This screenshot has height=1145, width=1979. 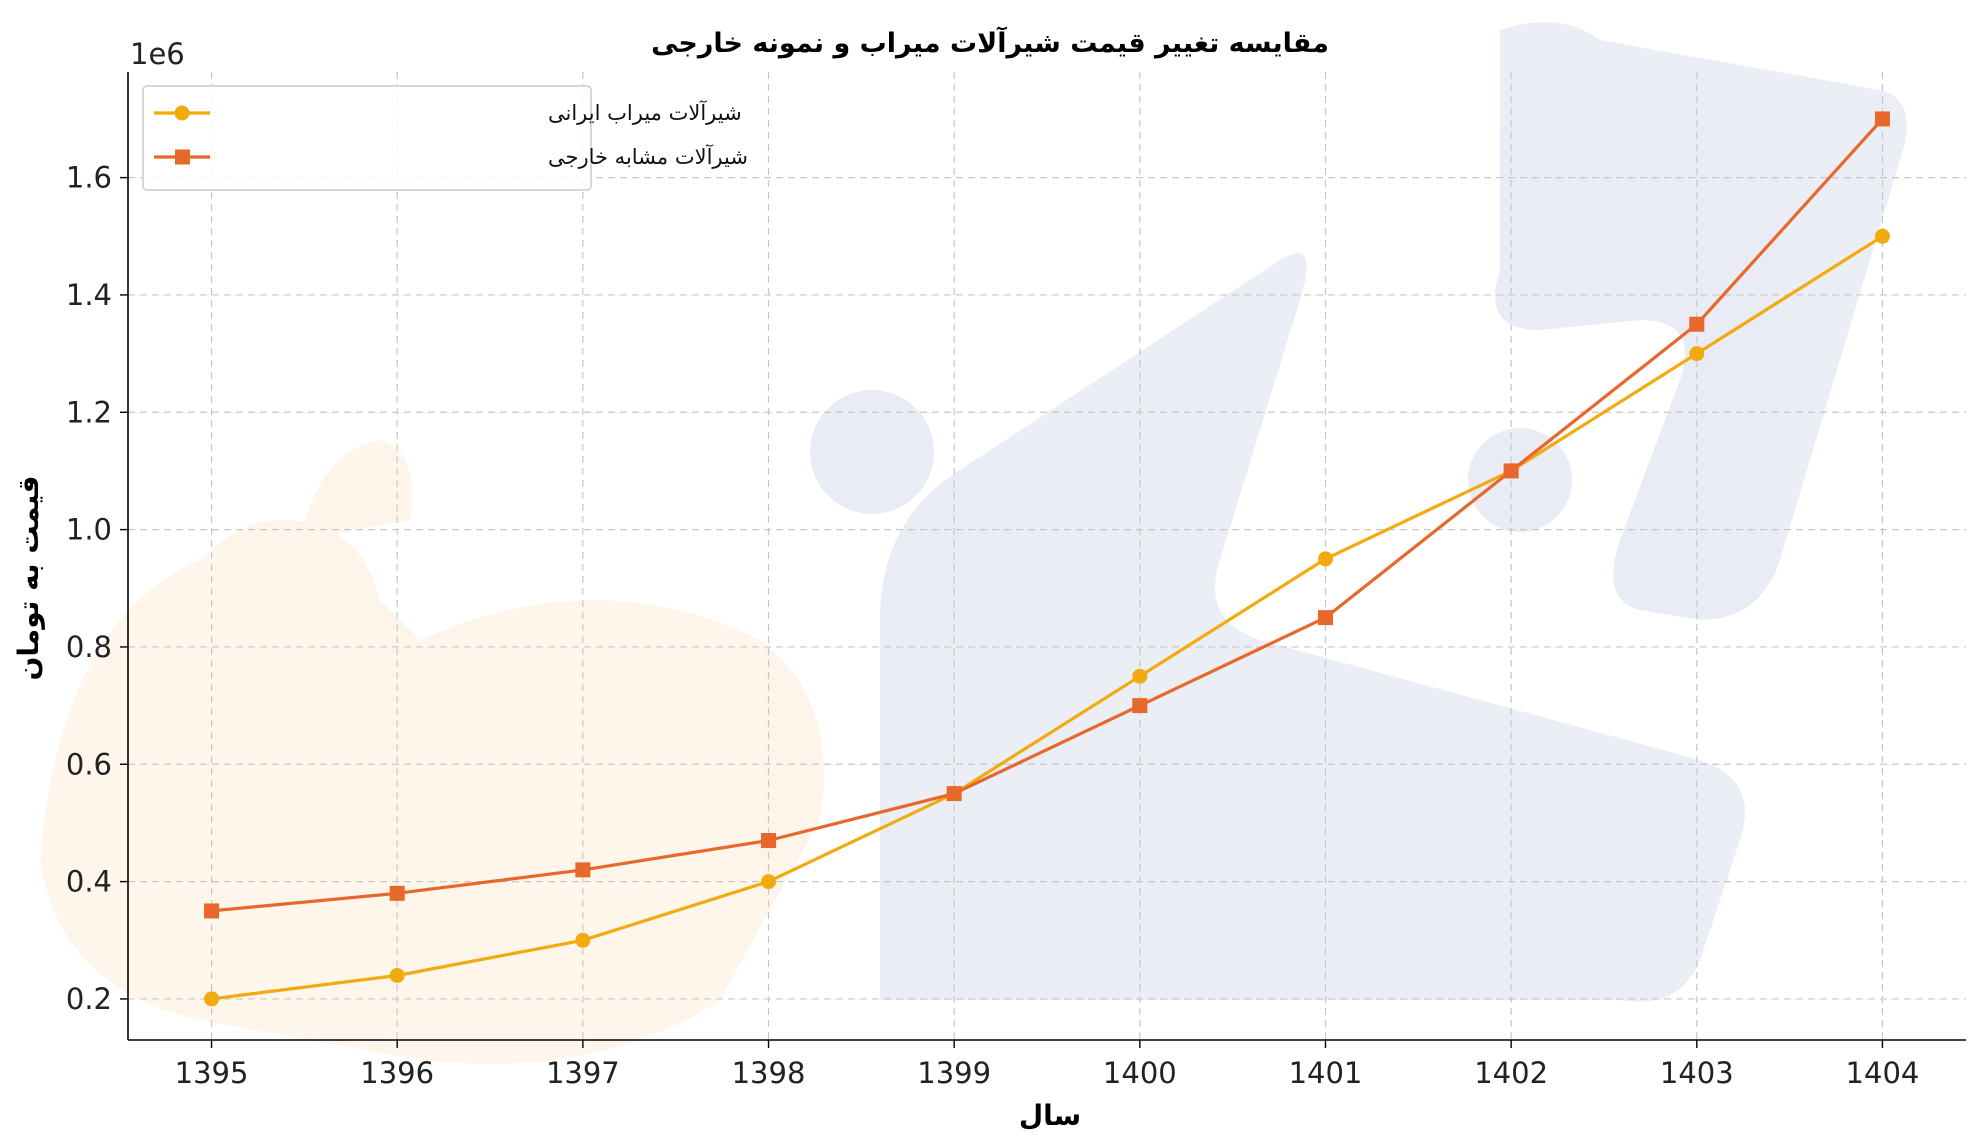 I want to click on y-tick-label: 0.6, so click(x=89, y=764).